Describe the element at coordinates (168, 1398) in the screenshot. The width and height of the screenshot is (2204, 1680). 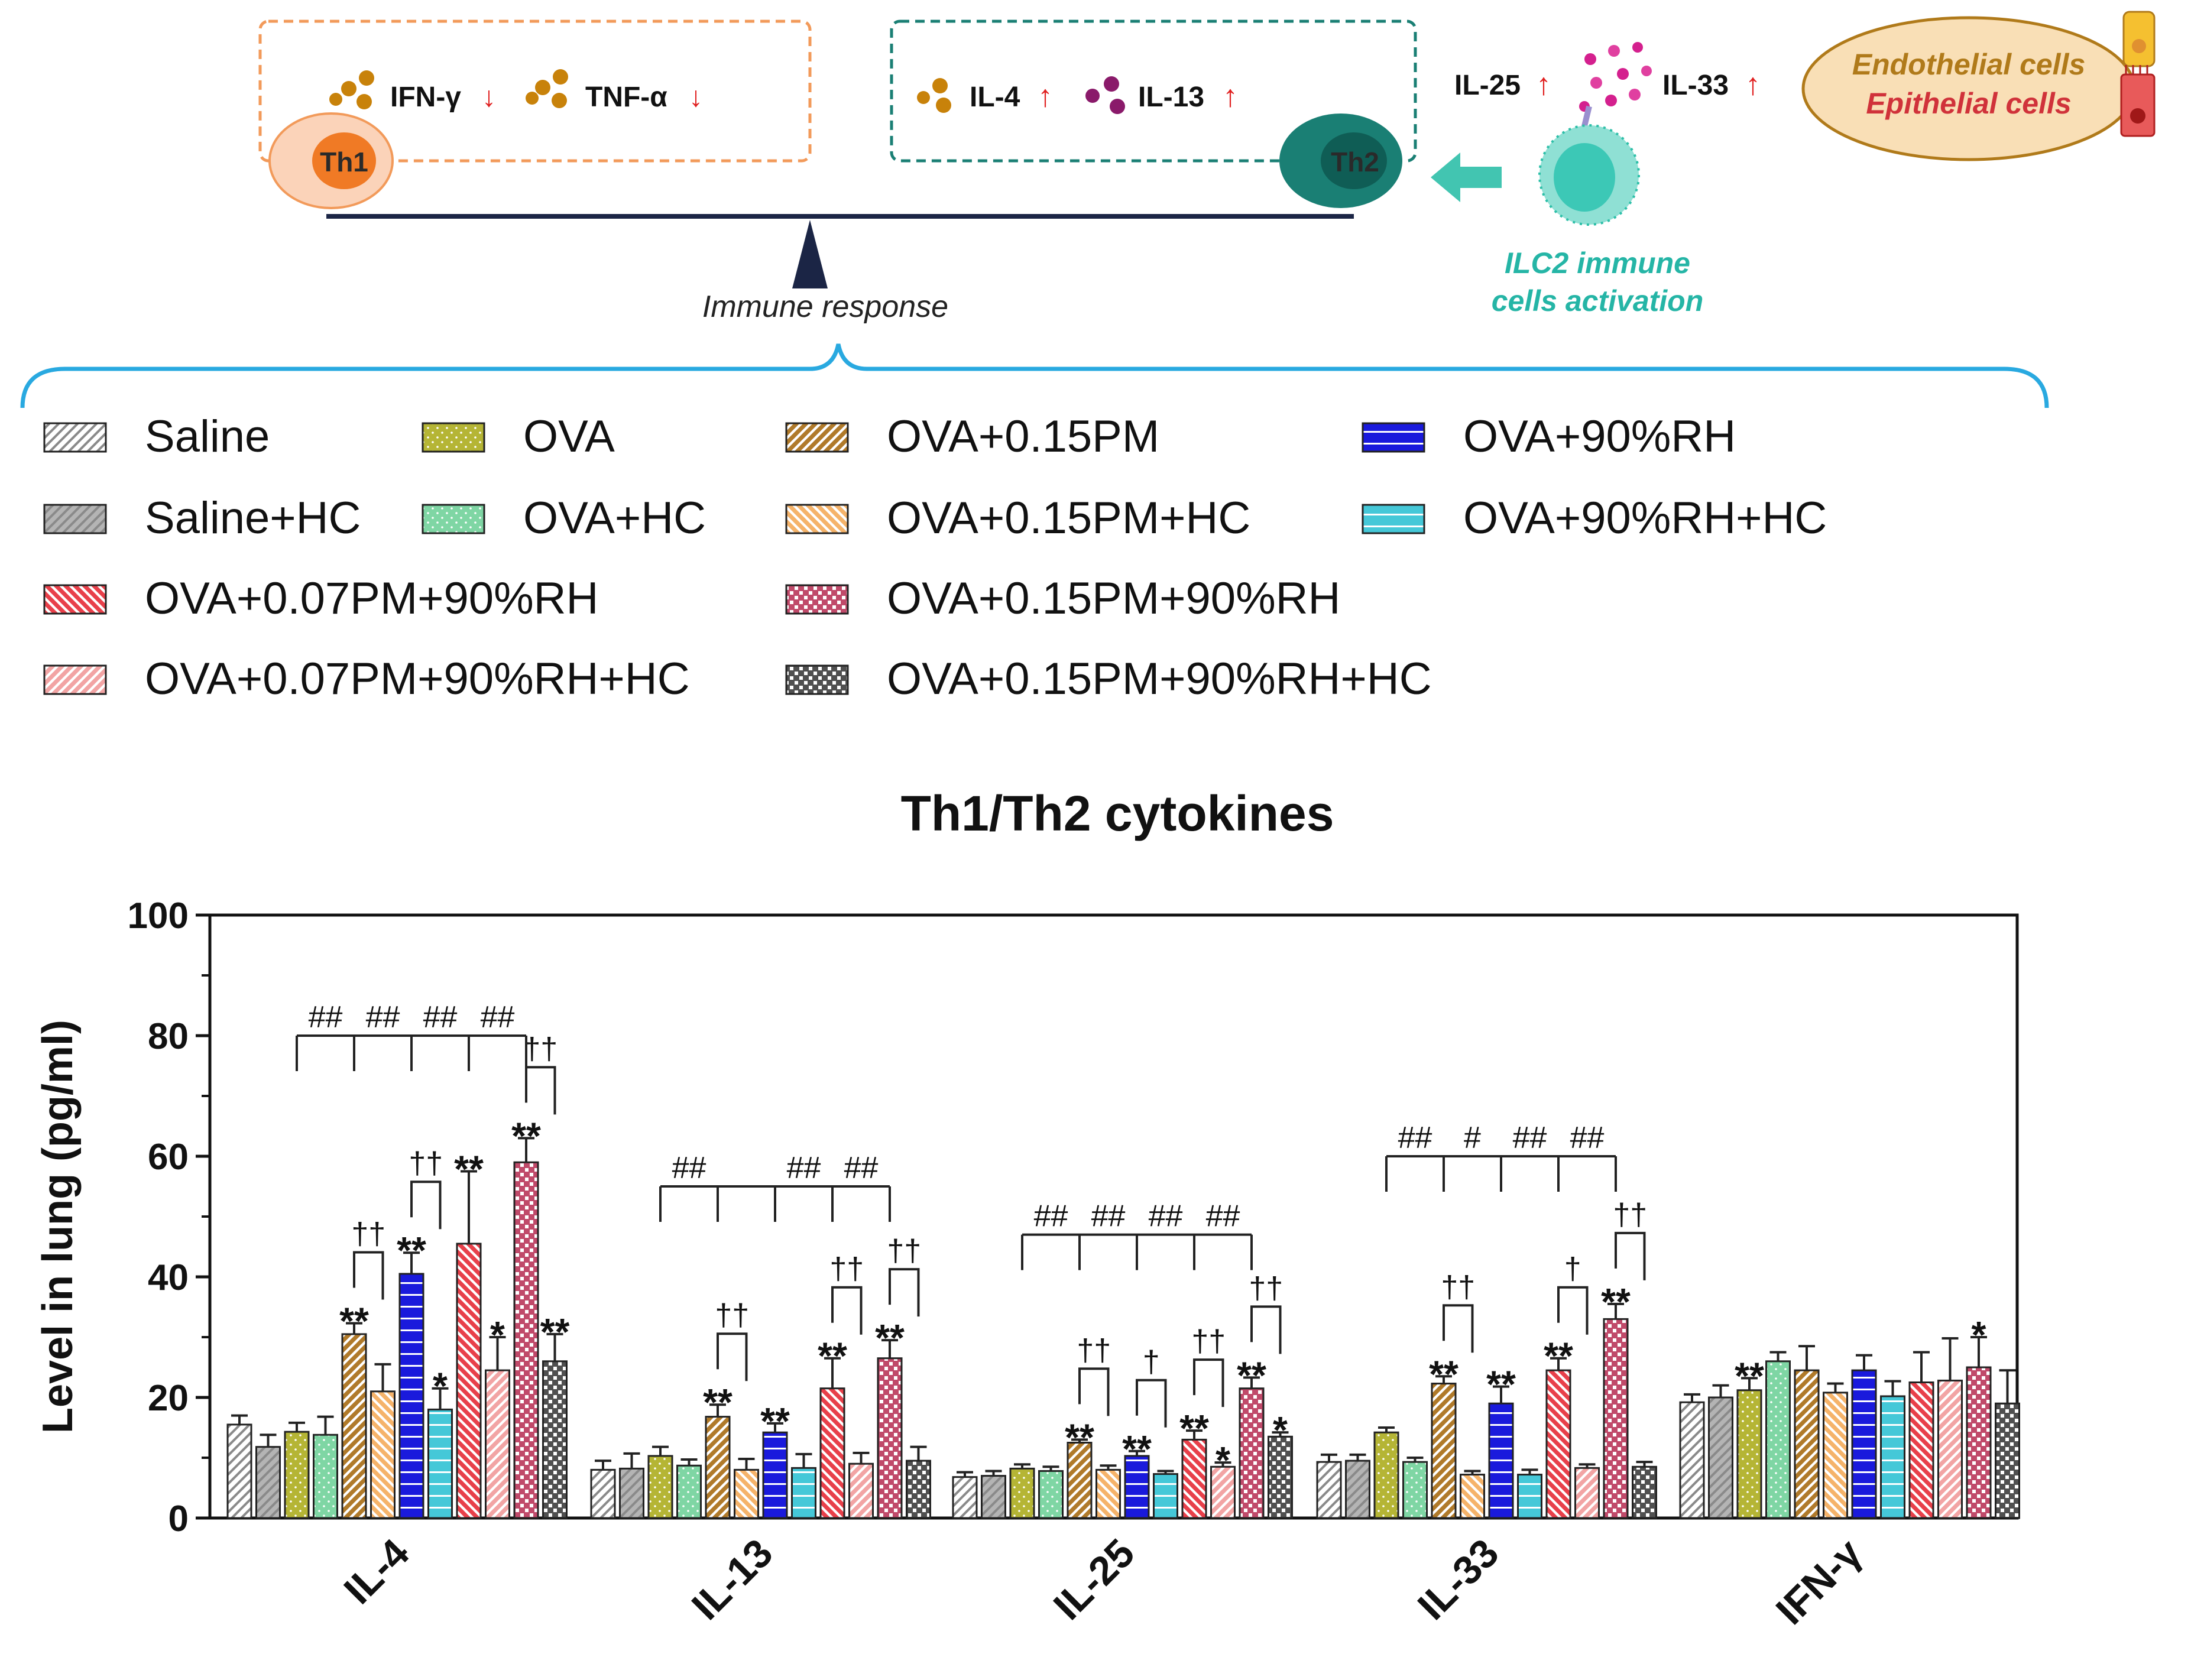
I see `y-tick-label: 20` at that location.